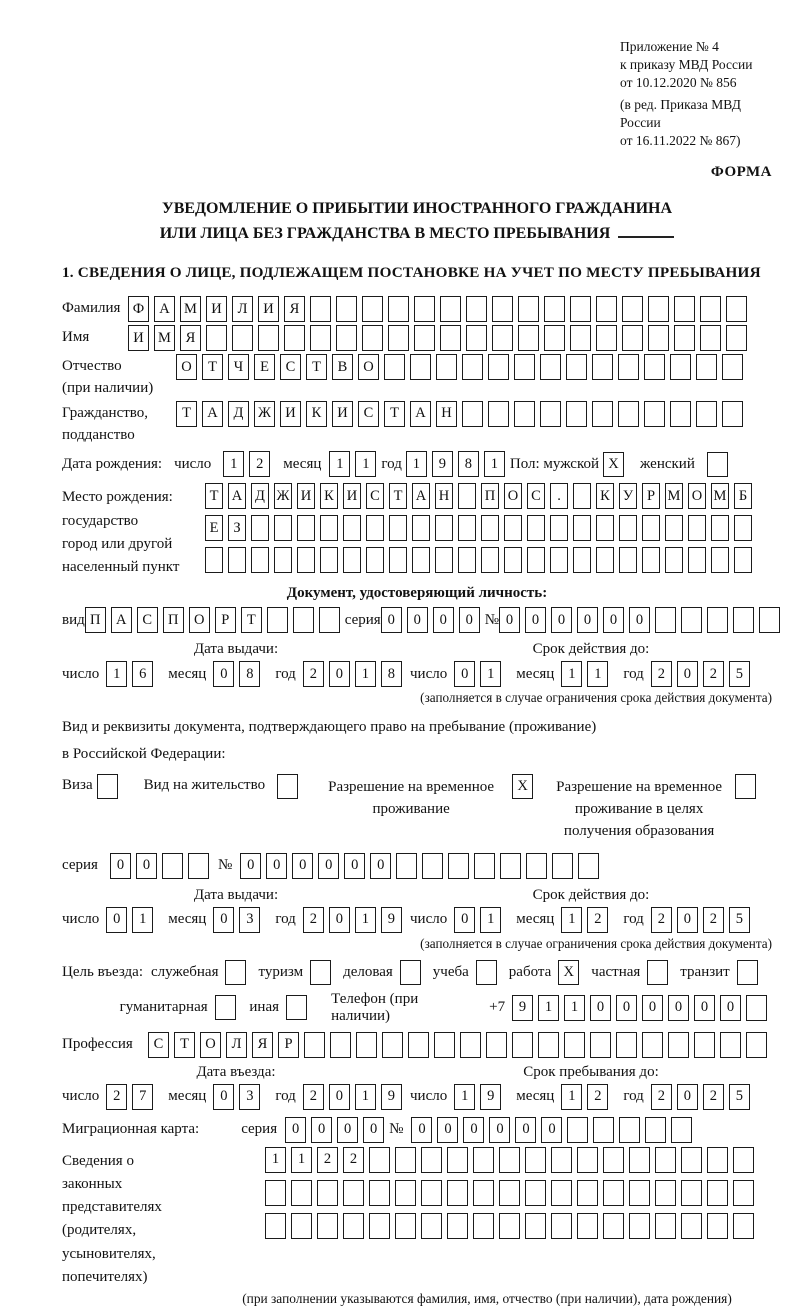 The width and height of the screenshot is (800, 1307). Describe the element at coordinates (658, 972) in the screenshot. I see `purpose-private-checkbox` at that location.